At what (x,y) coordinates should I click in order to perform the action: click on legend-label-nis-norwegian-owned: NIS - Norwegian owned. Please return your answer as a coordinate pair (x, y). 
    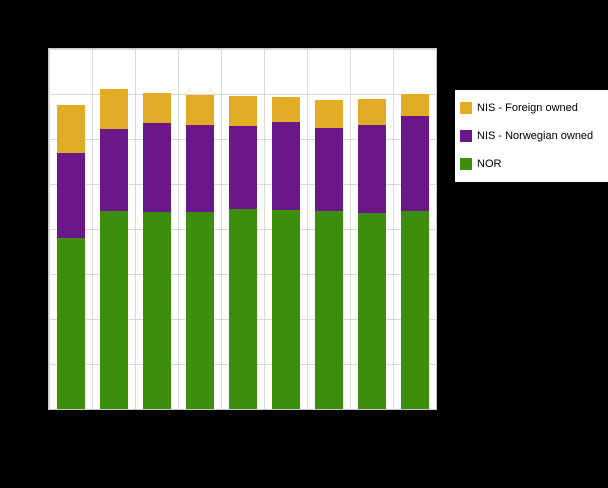
    Looking at the image, I should click on (535, 136).